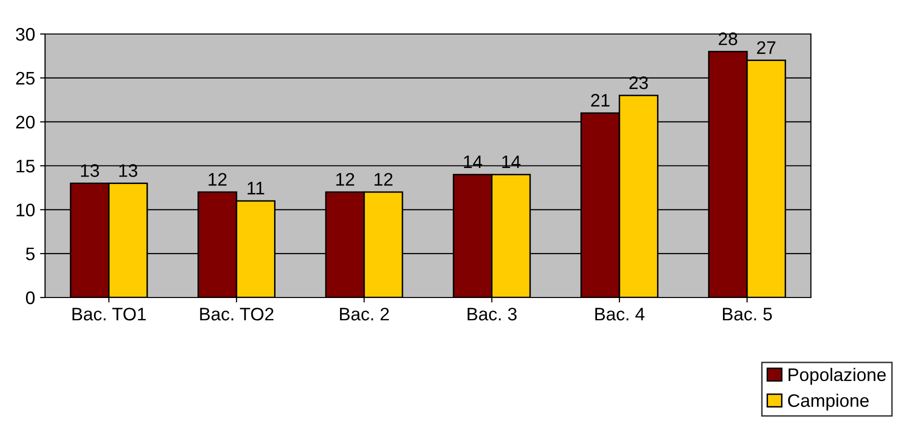  What do you see at coordinates (30, 254) in the screenshot?
I see `y-tick-label: 5` at bounding box center [30, 254].